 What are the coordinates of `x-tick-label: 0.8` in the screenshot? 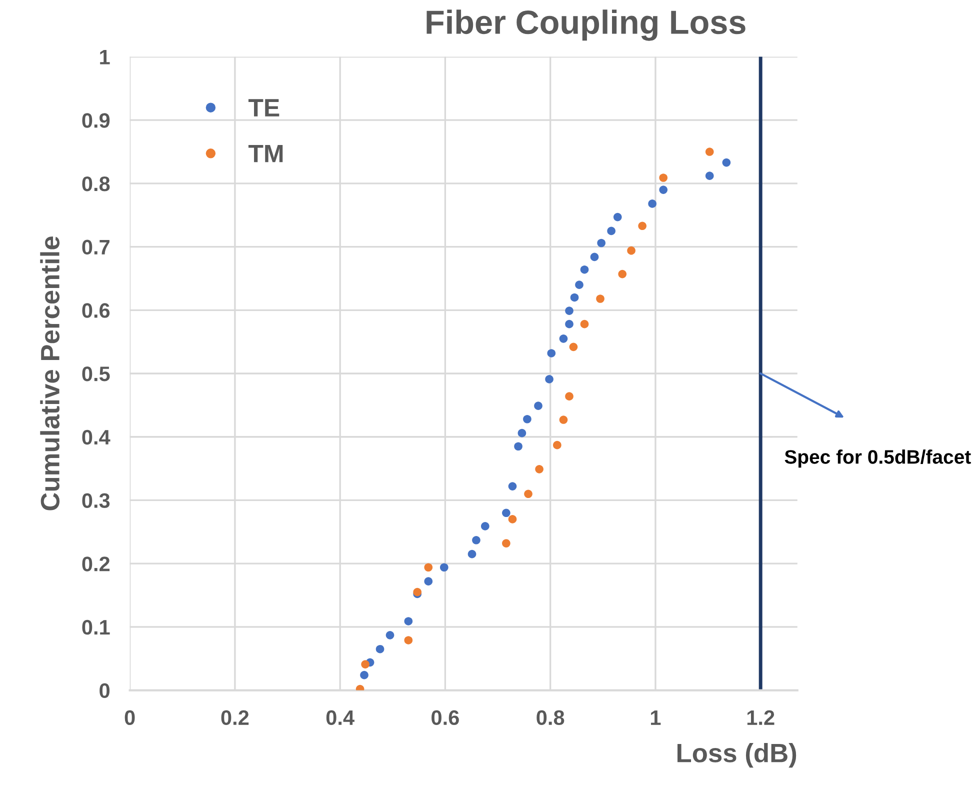 It's located at (550, 718).